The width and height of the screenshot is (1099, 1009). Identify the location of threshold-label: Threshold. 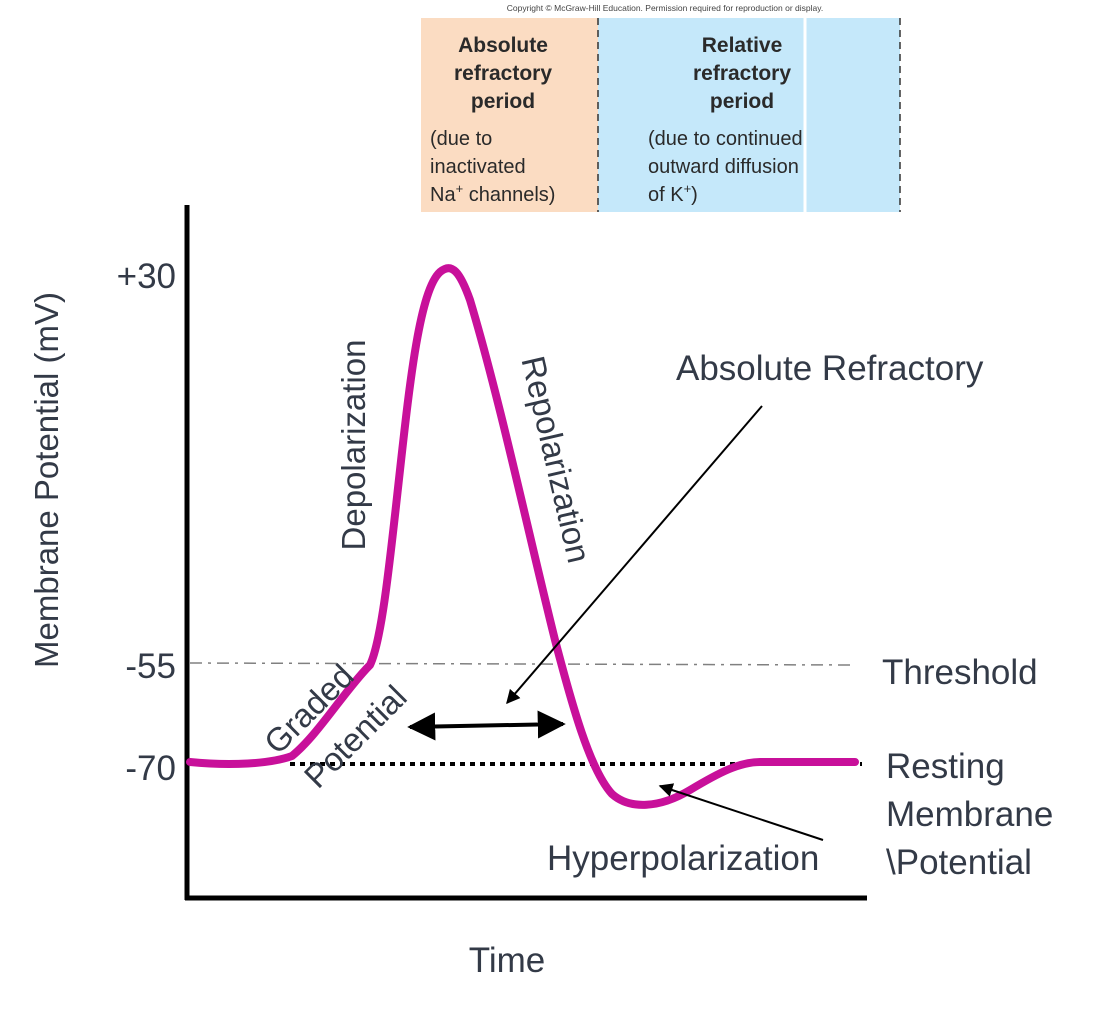
(960, 672).